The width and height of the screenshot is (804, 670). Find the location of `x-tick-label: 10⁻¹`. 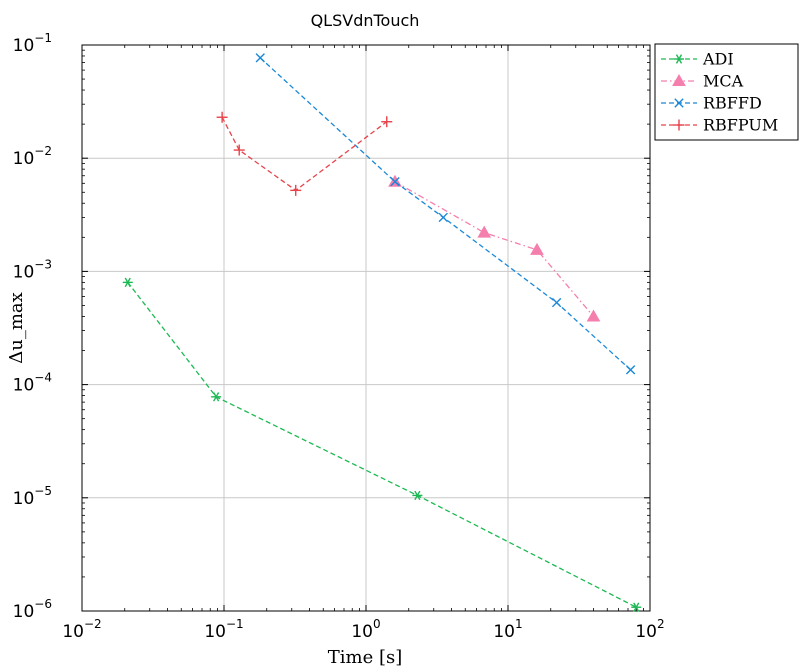

x-tick-label: 10⁻¹ is located at coordinates (223, 629).